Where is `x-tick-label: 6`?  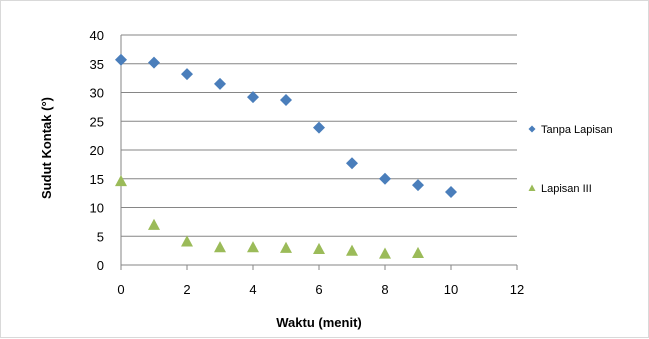 x-tick-label: 6 is located at coordinates (318, 289).